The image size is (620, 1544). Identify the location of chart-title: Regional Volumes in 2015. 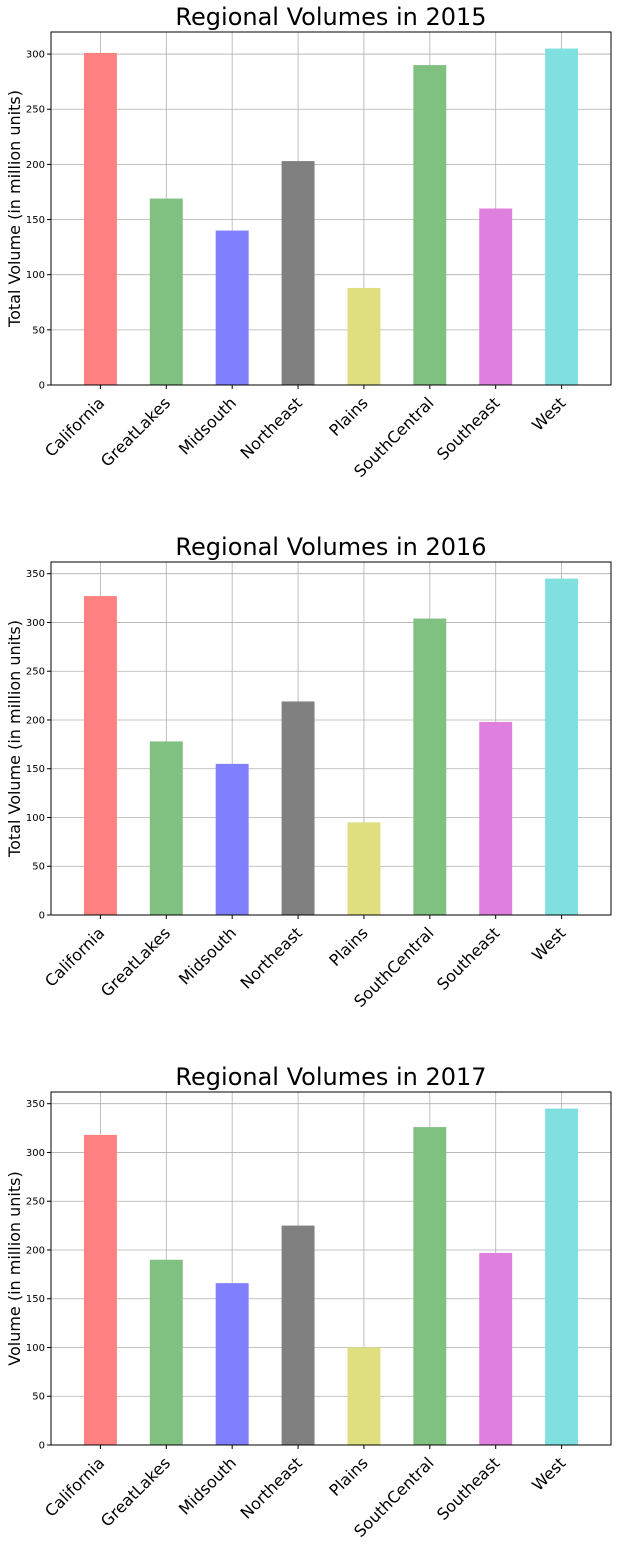
(330, 17).